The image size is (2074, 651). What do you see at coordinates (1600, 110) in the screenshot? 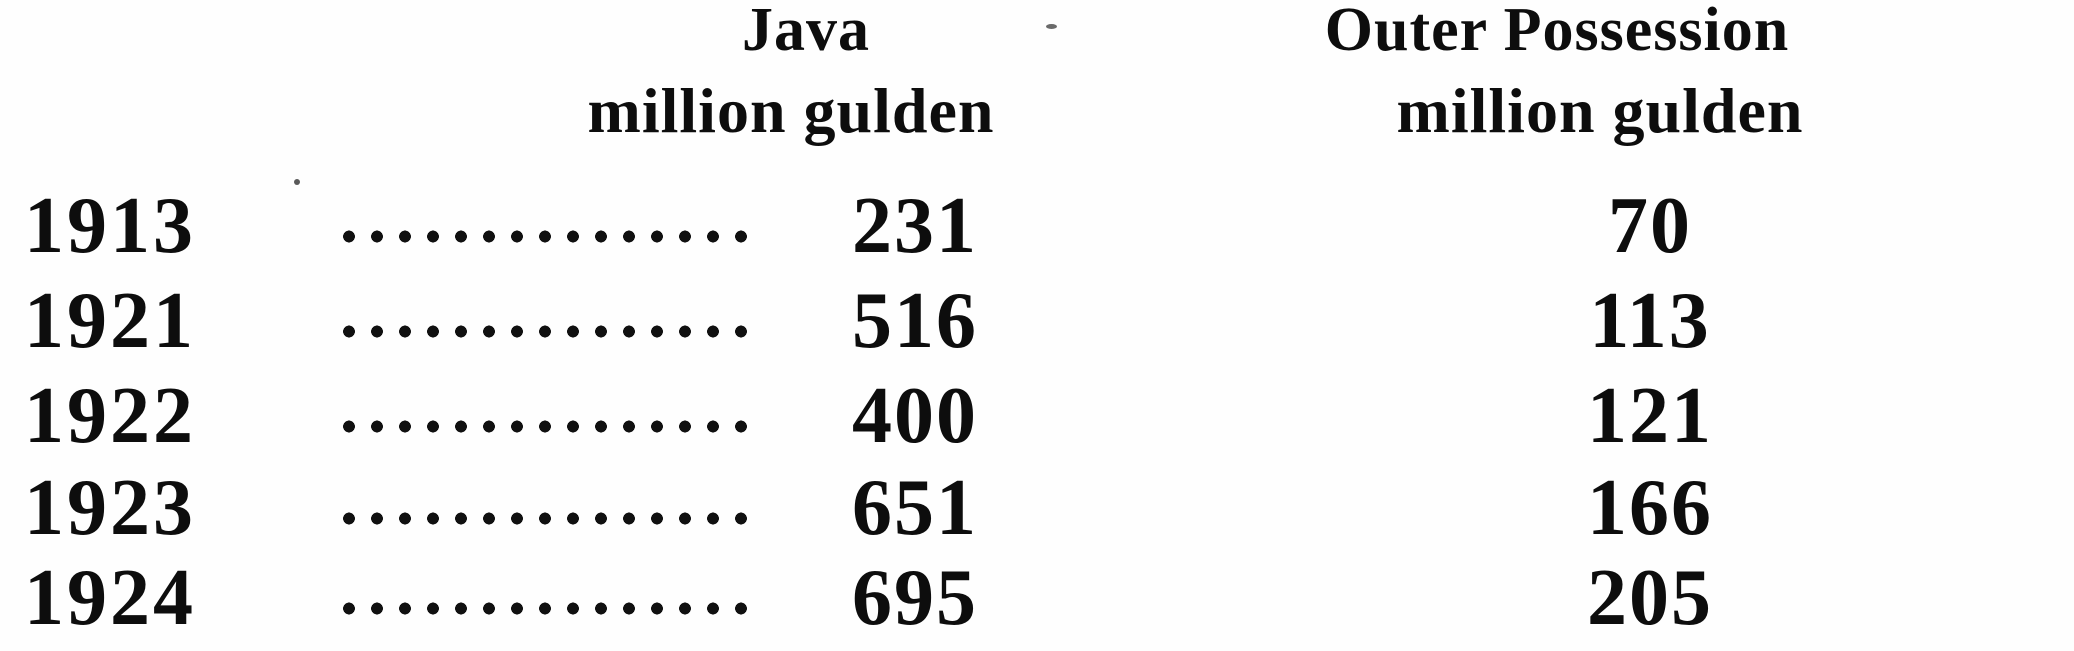
I see `column-subheader-outer-units: million gulden` at bounding box center [1600, 110].